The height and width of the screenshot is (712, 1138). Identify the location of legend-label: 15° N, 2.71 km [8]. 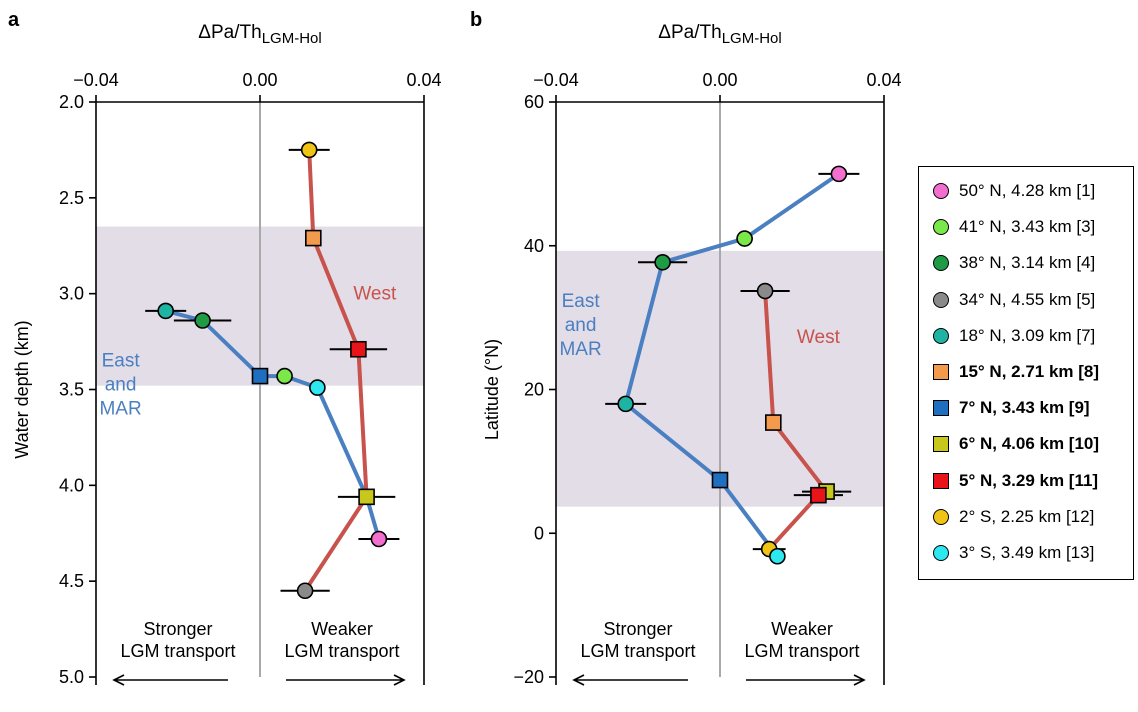
(1029, 371).